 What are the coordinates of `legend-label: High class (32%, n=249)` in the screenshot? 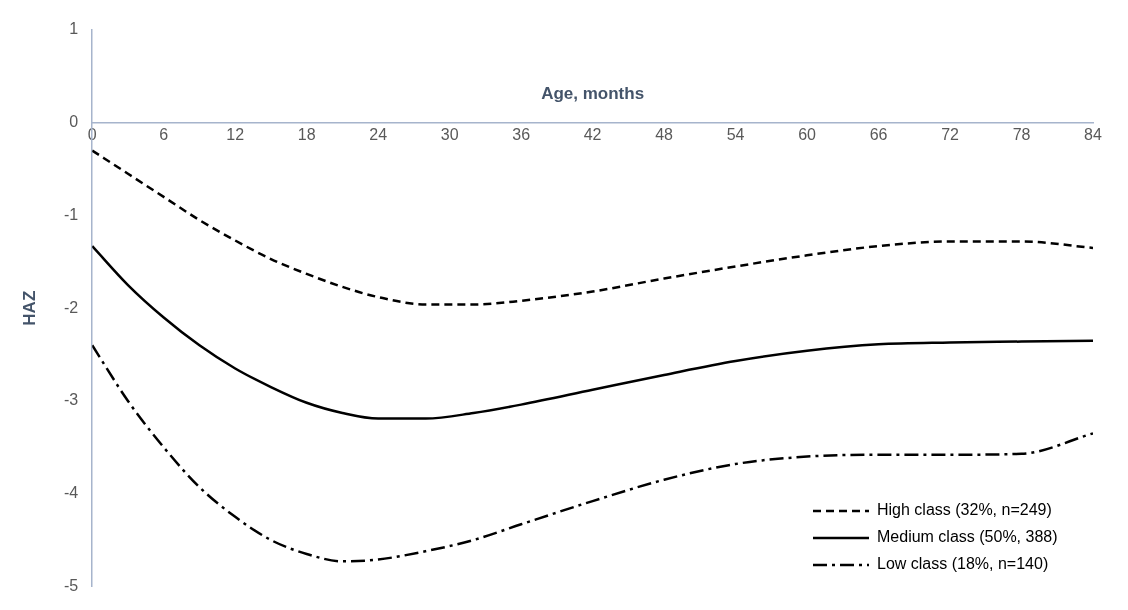 It's located at (964, 510).